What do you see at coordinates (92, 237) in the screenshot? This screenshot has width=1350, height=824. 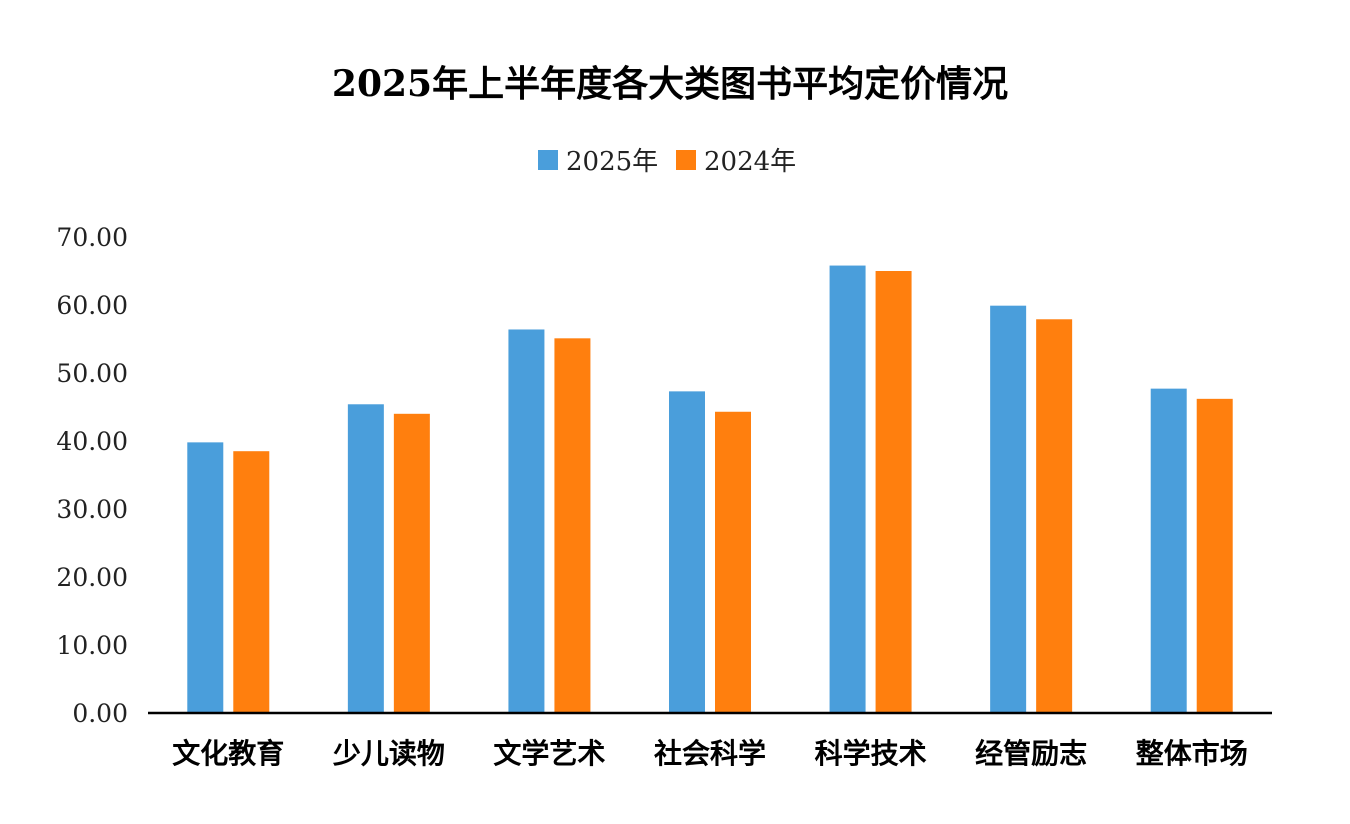 I see `y-tick-label: 70.00` at bounding box center [92, 237].